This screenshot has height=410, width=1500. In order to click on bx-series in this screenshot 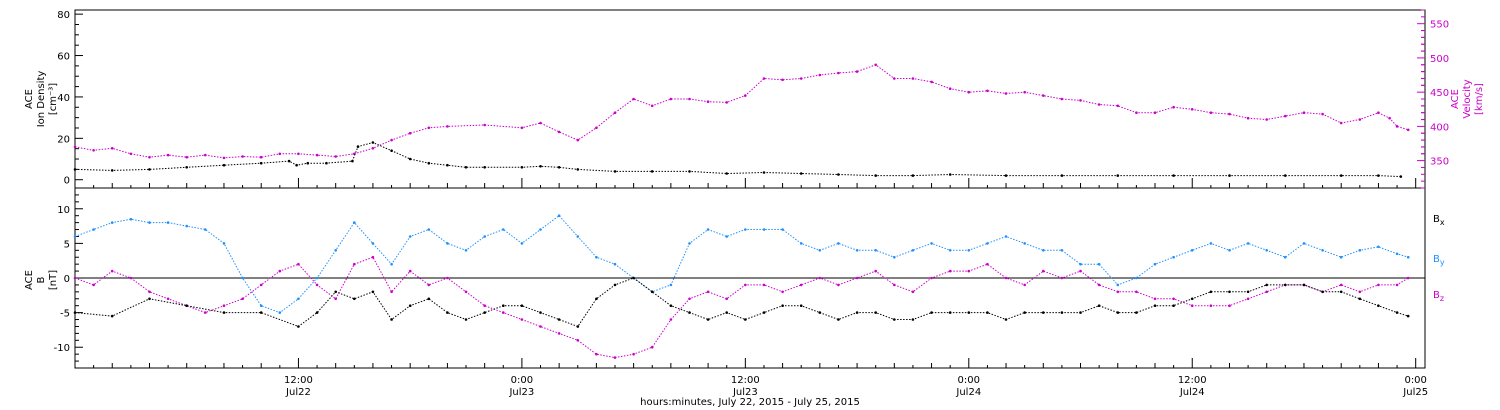, I will do `click(741, 302)`.